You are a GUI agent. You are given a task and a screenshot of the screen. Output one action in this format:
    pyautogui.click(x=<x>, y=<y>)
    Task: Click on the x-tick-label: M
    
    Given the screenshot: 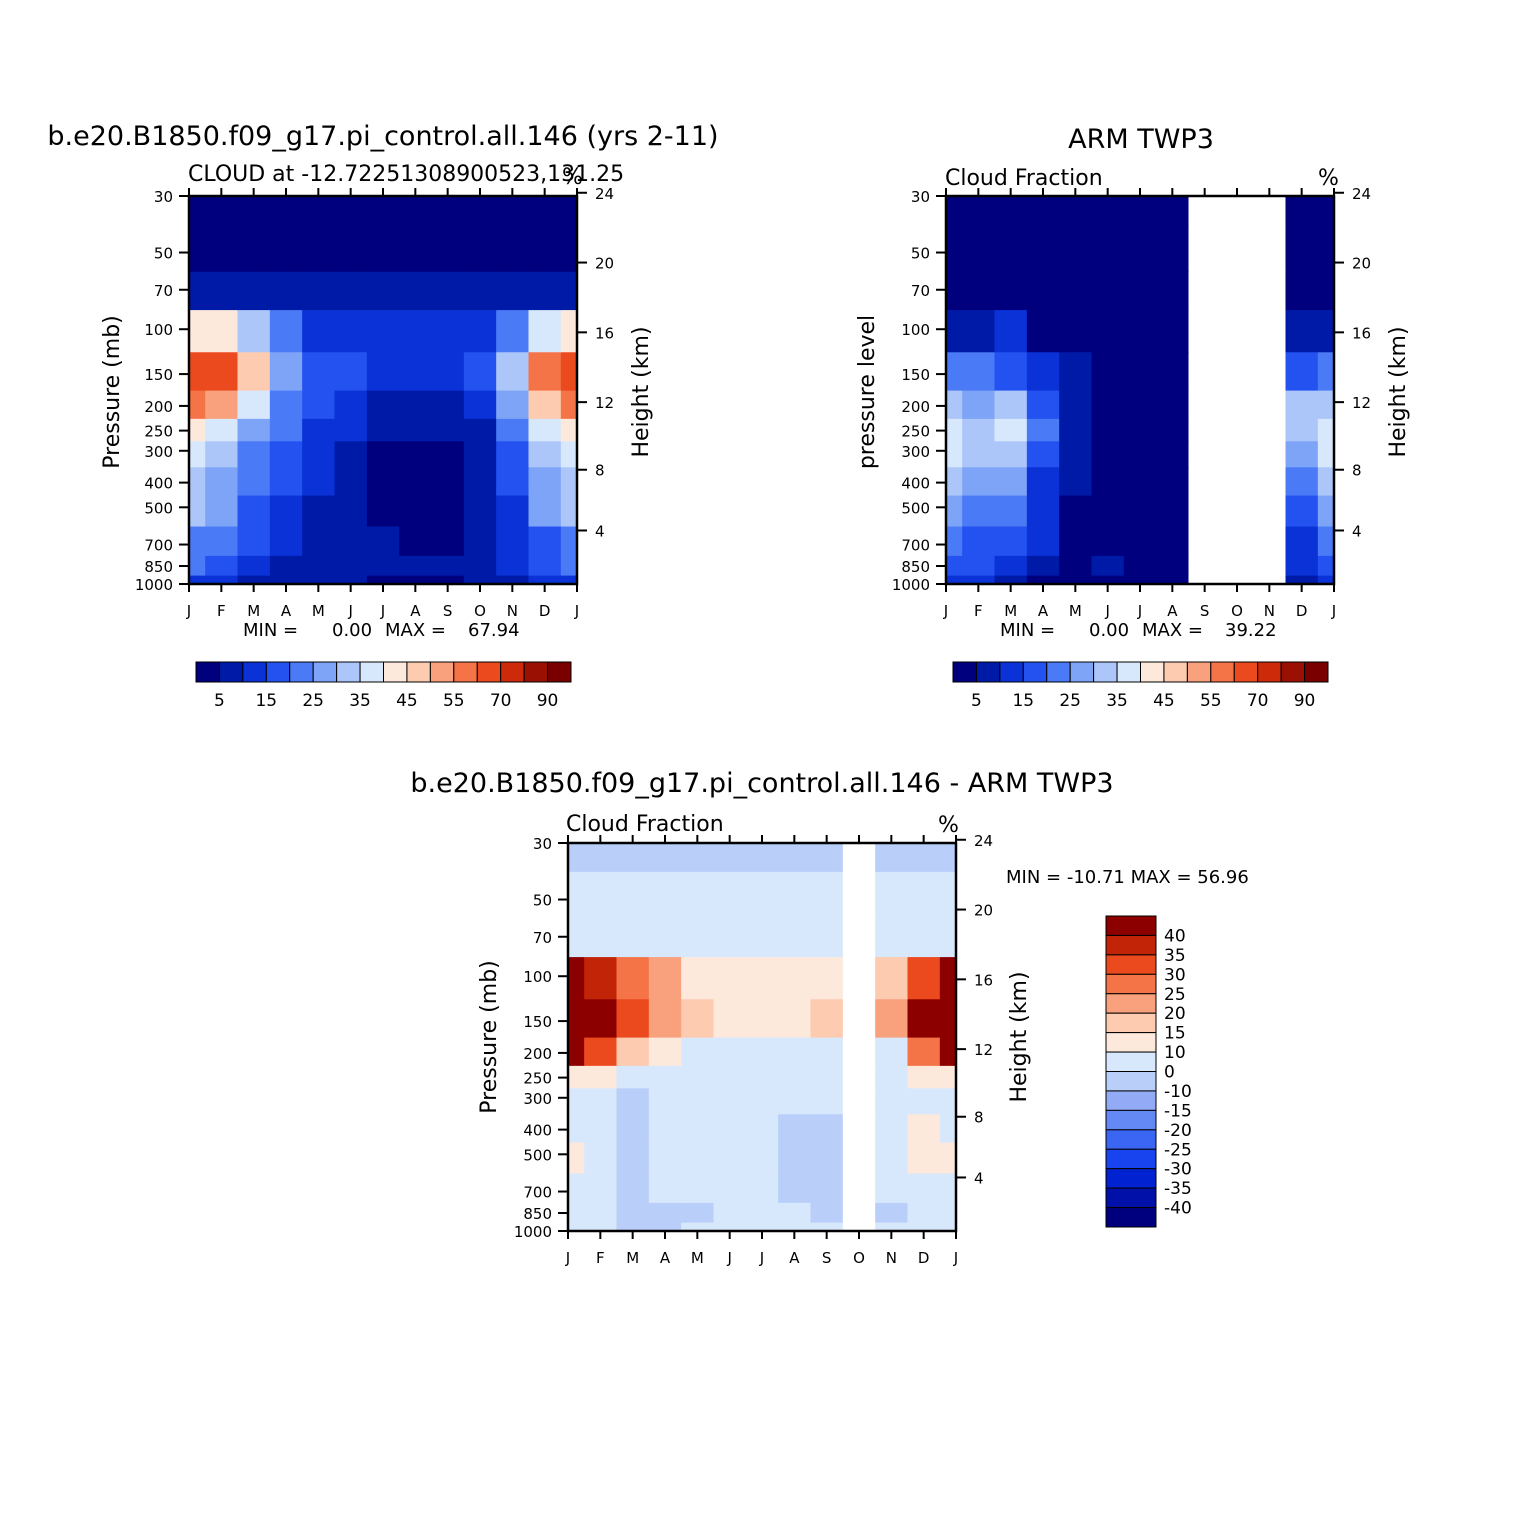 What is the action you would take?
    pyautogui.click(x=1010, y=611)
    